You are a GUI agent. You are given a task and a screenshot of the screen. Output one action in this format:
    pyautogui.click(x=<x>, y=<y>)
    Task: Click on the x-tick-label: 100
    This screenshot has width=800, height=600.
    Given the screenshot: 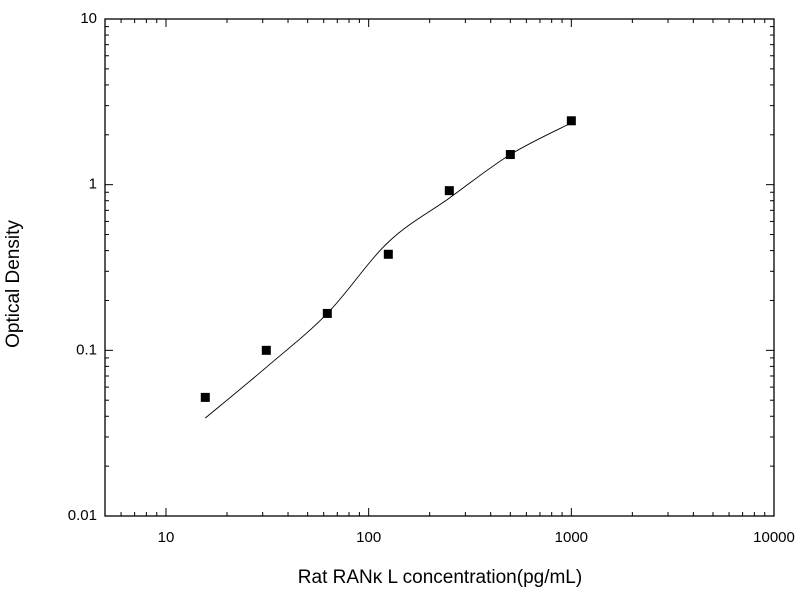 What is the action you would take?
    pyautogui.click(x=368, y=537)
    